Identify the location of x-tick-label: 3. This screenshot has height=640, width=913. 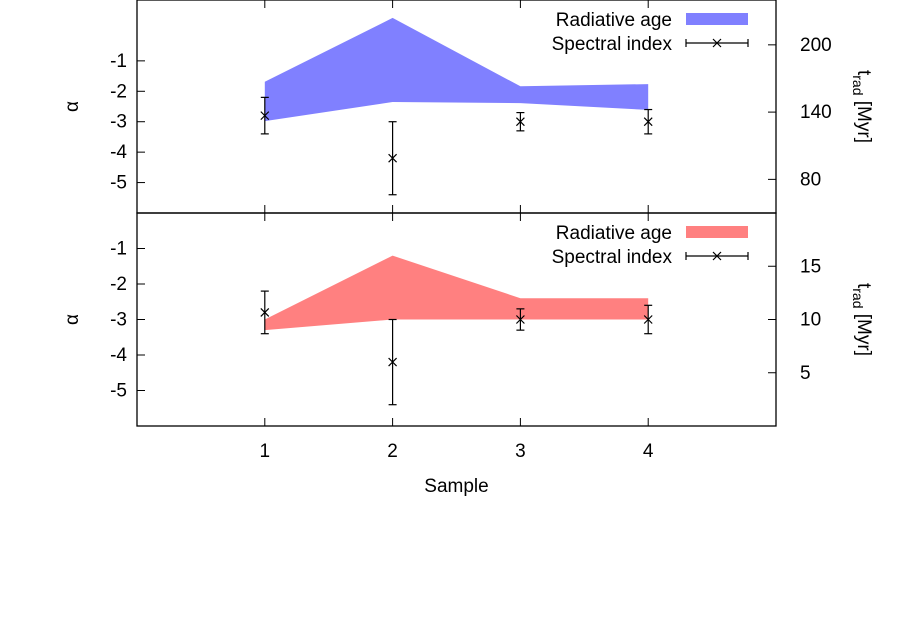
(520, 451).